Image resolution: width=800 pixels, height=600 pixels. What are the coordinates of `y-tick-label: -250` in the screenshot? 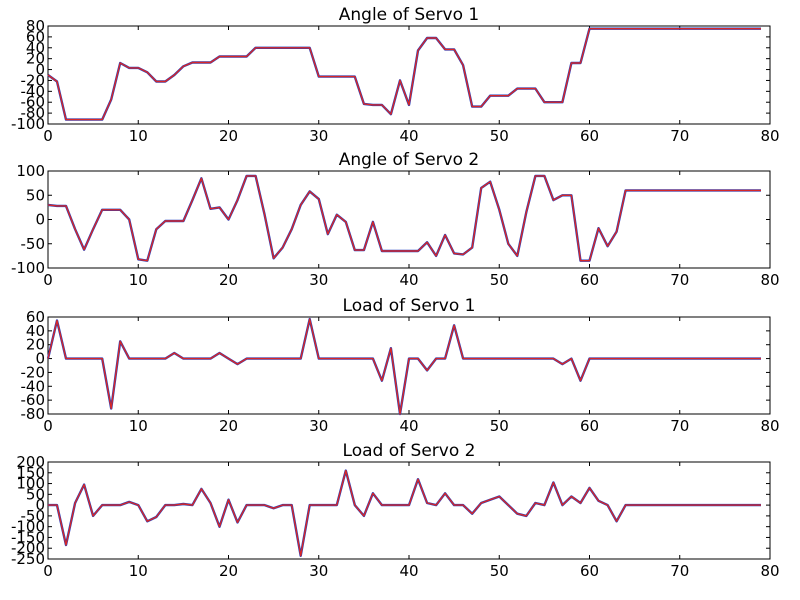 It's located at (28, 559).